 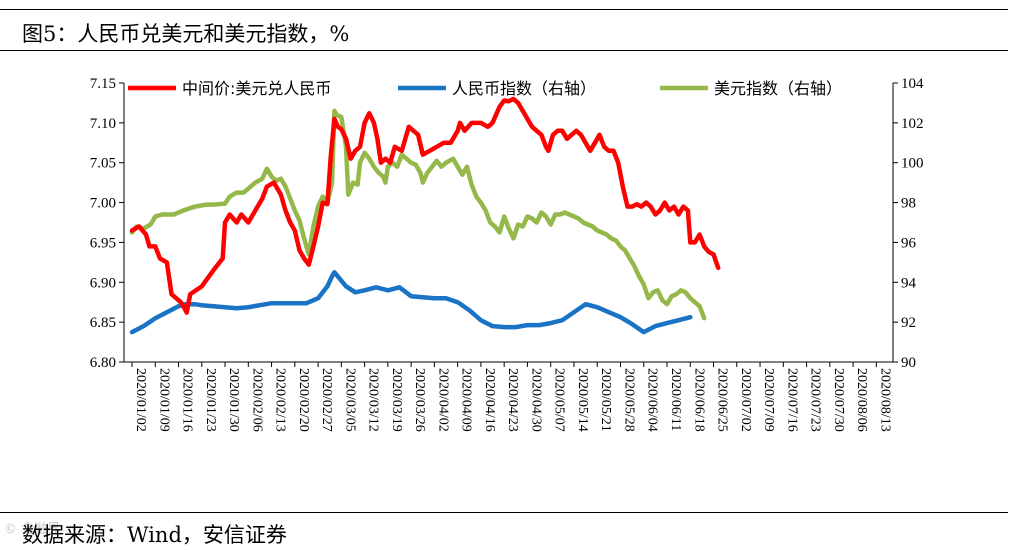 What do you see at coordinates (103, 124) in the screenshot?
I see `y-left-tick-label: 7.10` at bounding box center [103, 124].